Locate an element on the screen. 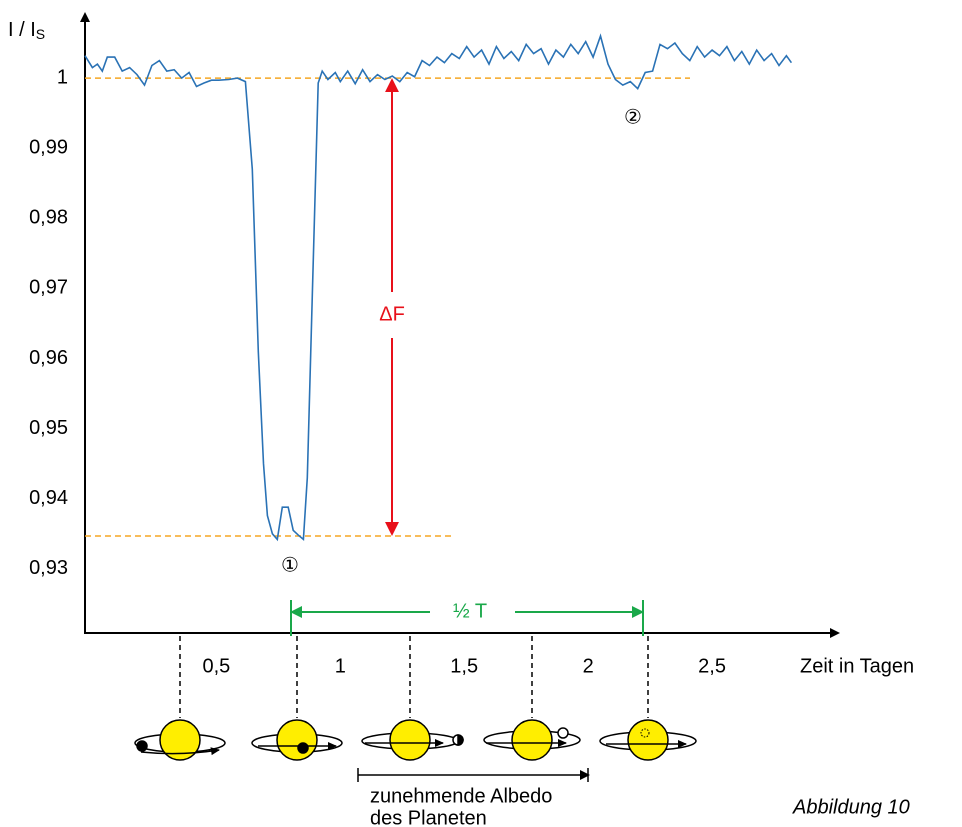 Image resolution: width=962 pixels, height=827 pixels. marker-2: ② is located at coordinates (633, 117).